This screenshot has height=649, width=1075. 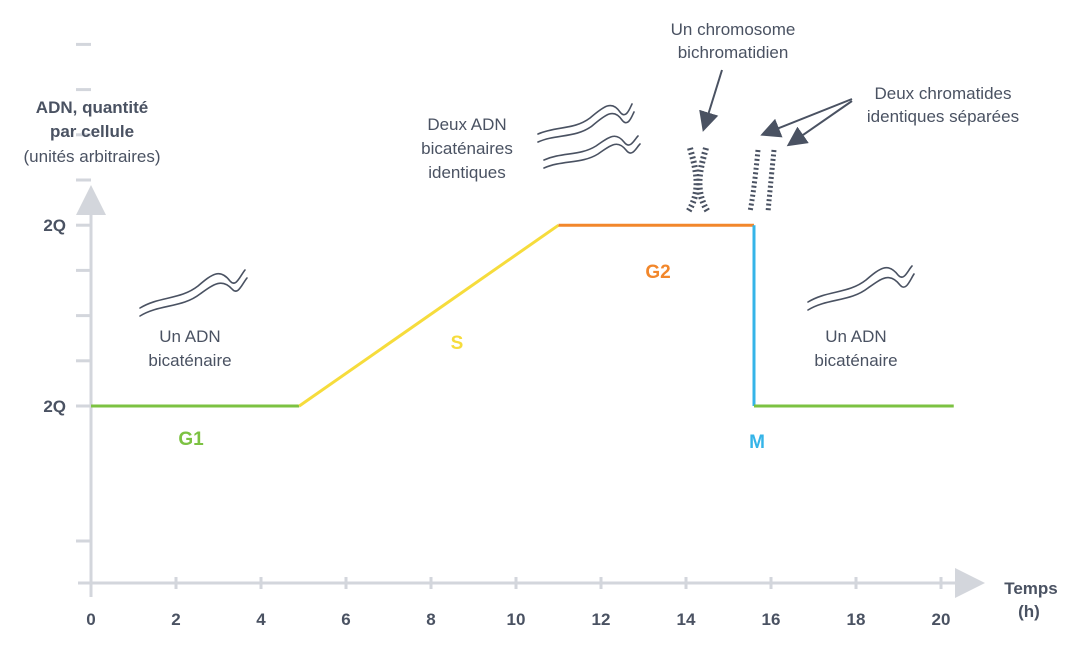 What do you see at coordinates (67, 292) in the screenshot?
I see `y-ticks: 2Q 2Q` at bounding box center [67, 292].